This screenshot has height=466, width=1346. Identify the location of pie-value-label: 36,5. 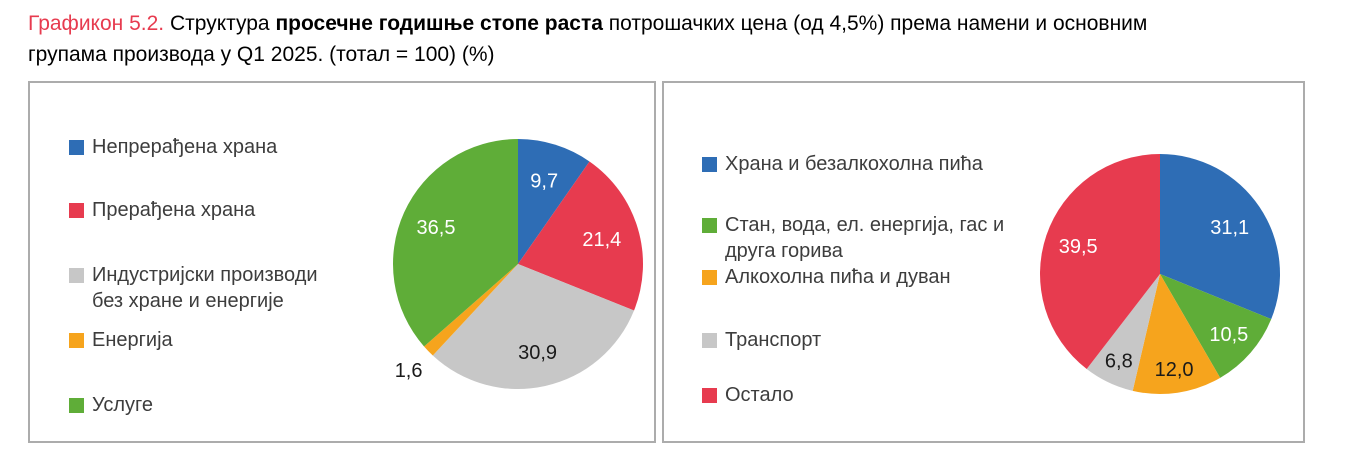
(436, 228).